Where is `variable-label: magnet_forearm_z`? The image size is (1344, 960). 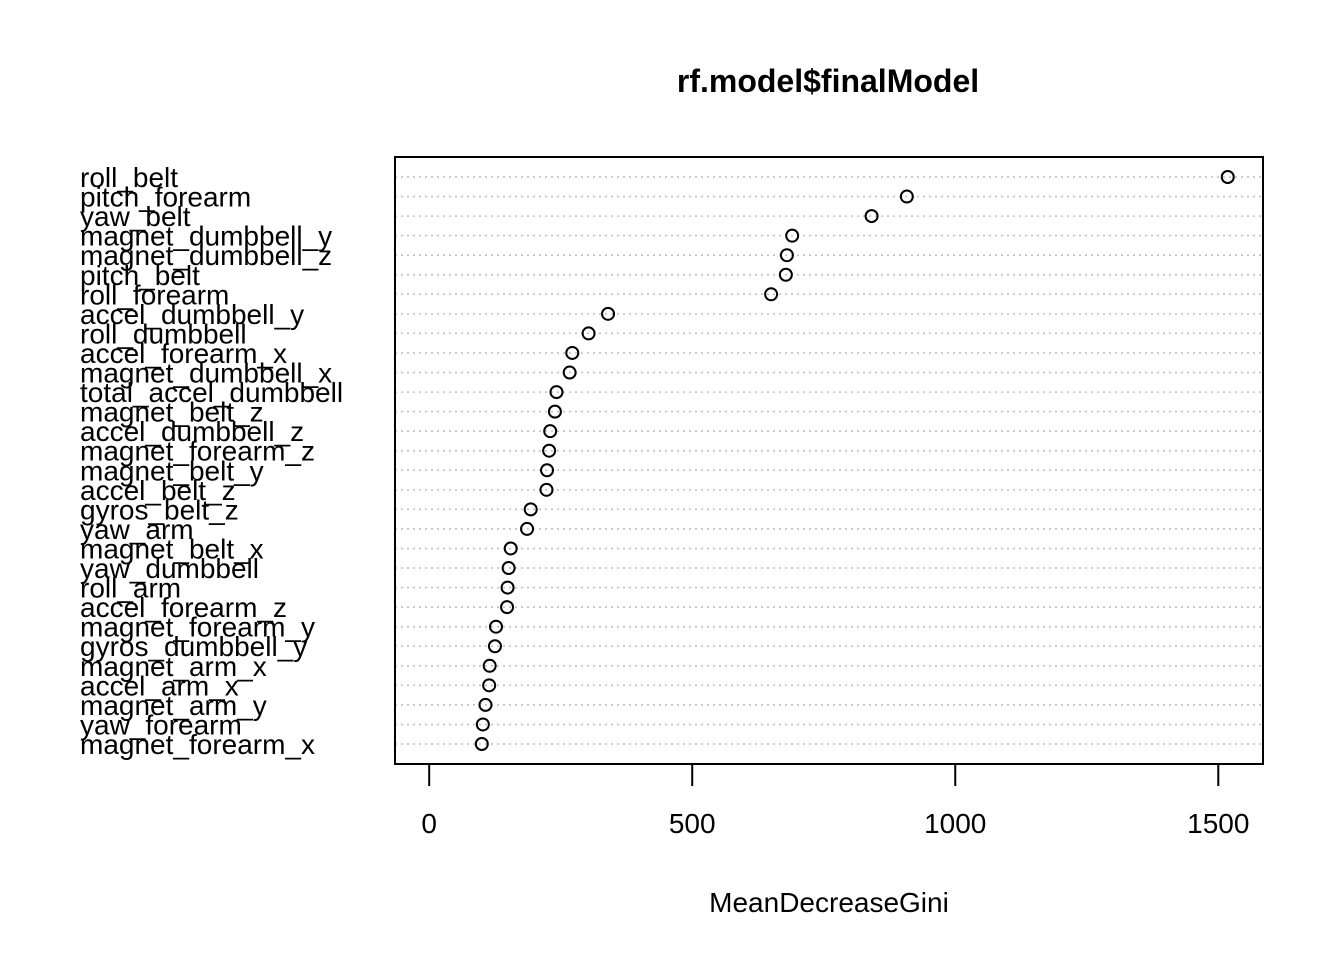 variable-label: magnet_forearm_z is located at coordinates (197, 451).